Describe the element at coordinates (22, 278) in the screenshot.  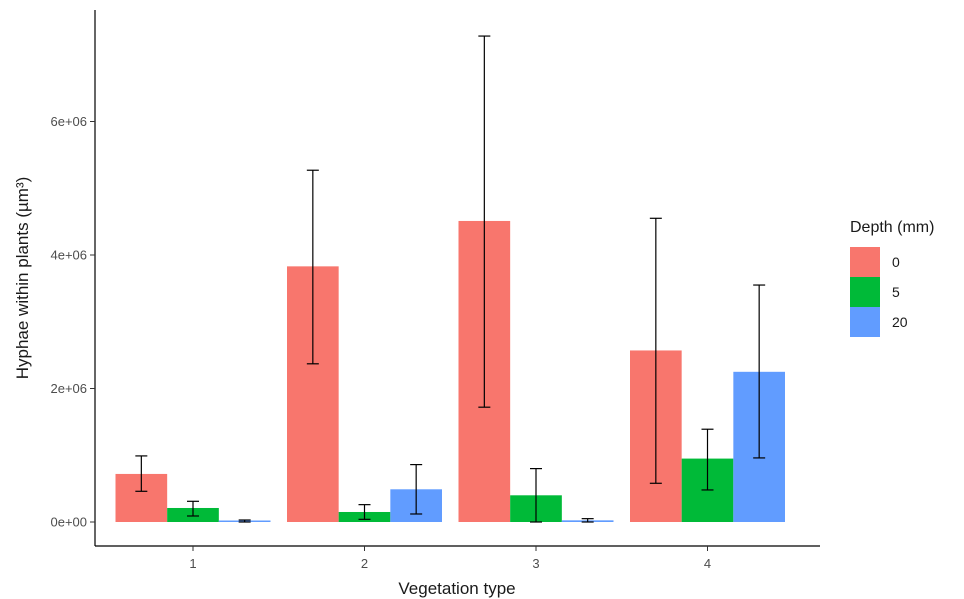
I see `y-axis-title: Hyphae within plants (µm³)` at that location.